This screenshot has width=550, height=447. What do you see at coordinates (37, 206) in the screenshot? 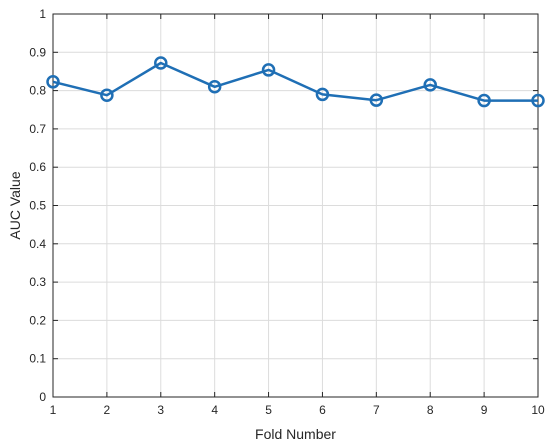
I see `y-tick-label: 0.5` at bounding box center [37, 206].